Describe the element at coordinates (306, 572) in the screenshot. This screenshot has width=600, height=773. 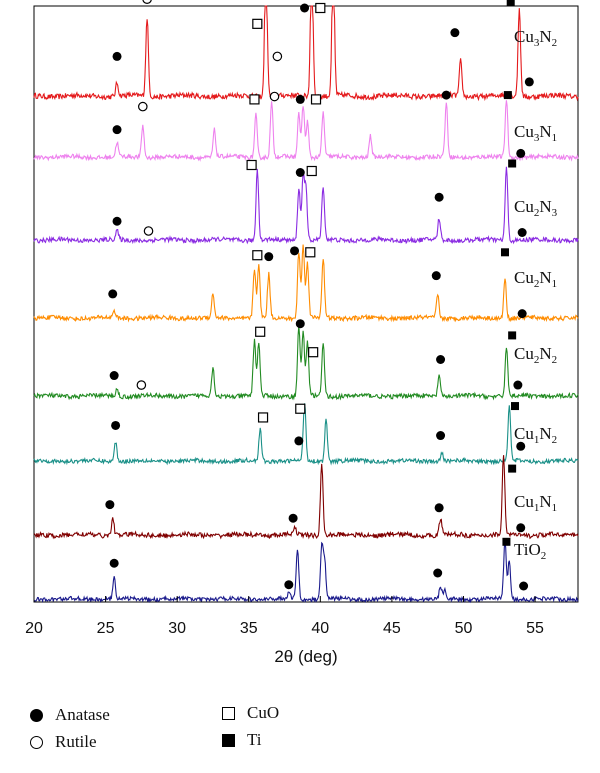
I see `series-line-tio2` at that location.